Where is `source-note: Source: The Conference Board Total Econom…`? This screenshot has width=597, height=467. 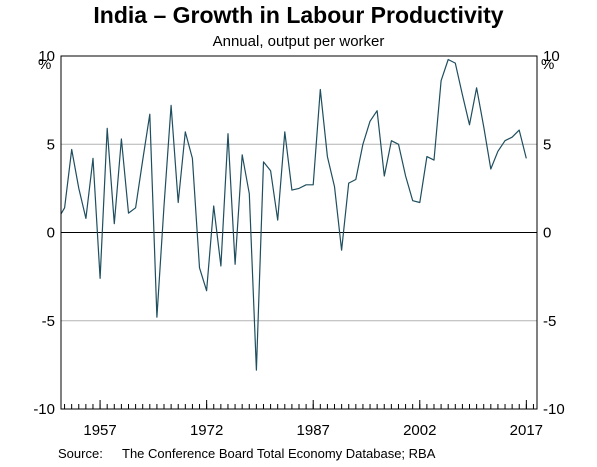
source-note: Source: The Conference Board Total Econom… is located at coordinates (246, 453).